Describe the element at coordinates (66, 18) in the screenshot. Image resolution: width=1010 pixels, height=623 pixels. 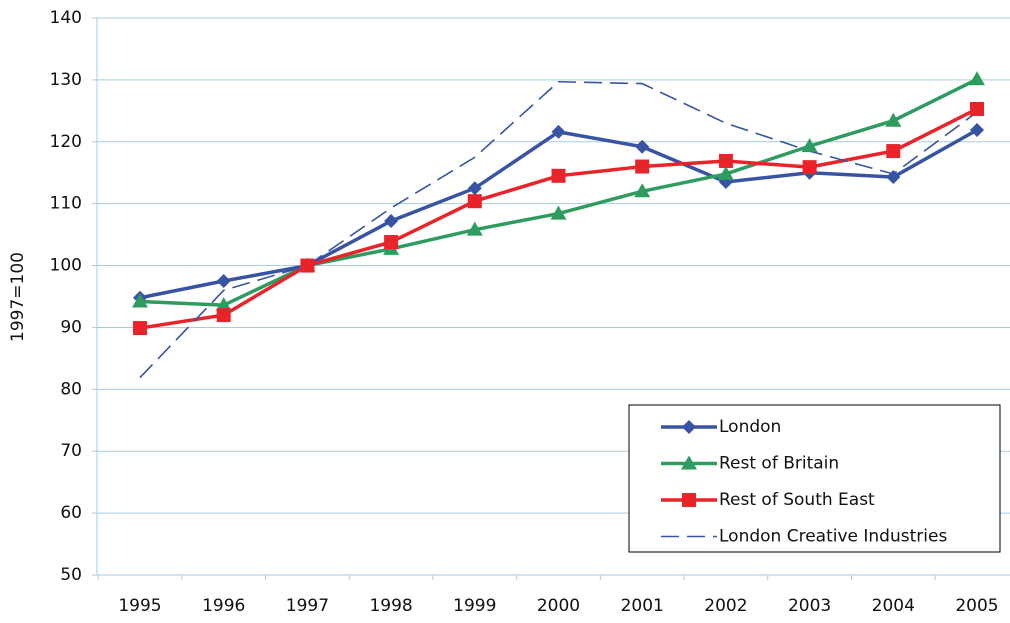
I see `y-tick-label: 140` at that location.